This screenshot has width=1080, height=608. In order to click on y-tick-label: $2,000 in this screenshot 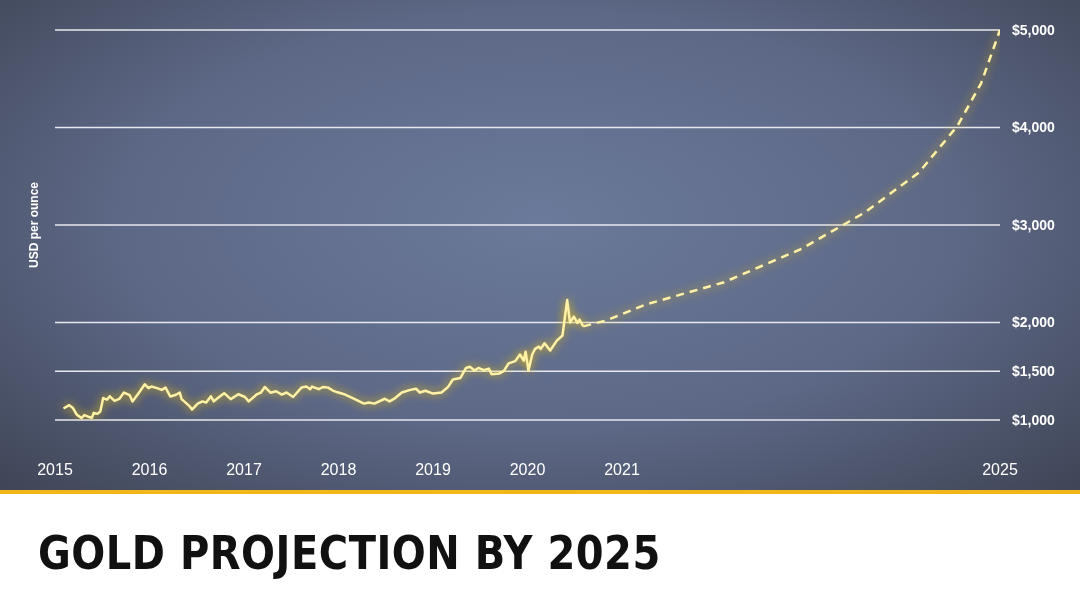, I will do `click(1034, 322)`.